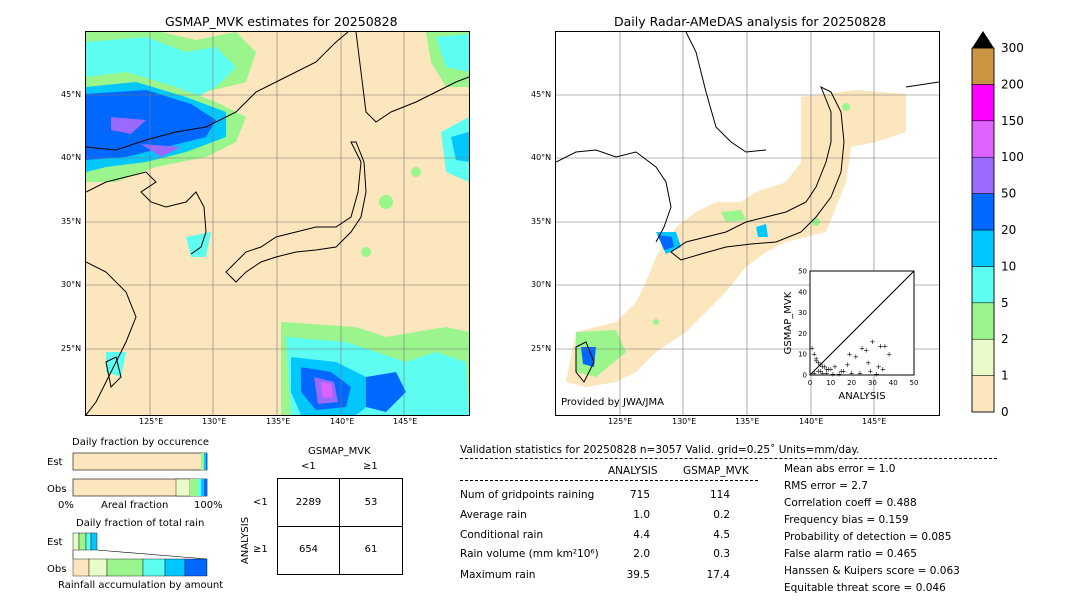 The image size is (1080, 612). I want to click on left-lon-label: 135°E, so click(278, 421).